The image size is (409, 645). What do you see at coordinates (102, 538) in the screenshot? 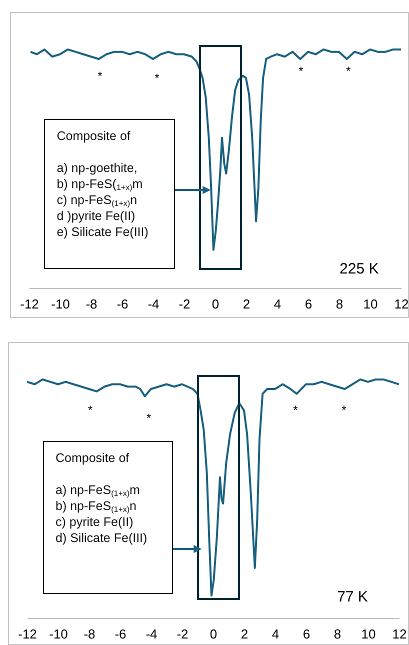
I see `annotation: d) Silicate Fe(III)` at bounding box center [102, 538].